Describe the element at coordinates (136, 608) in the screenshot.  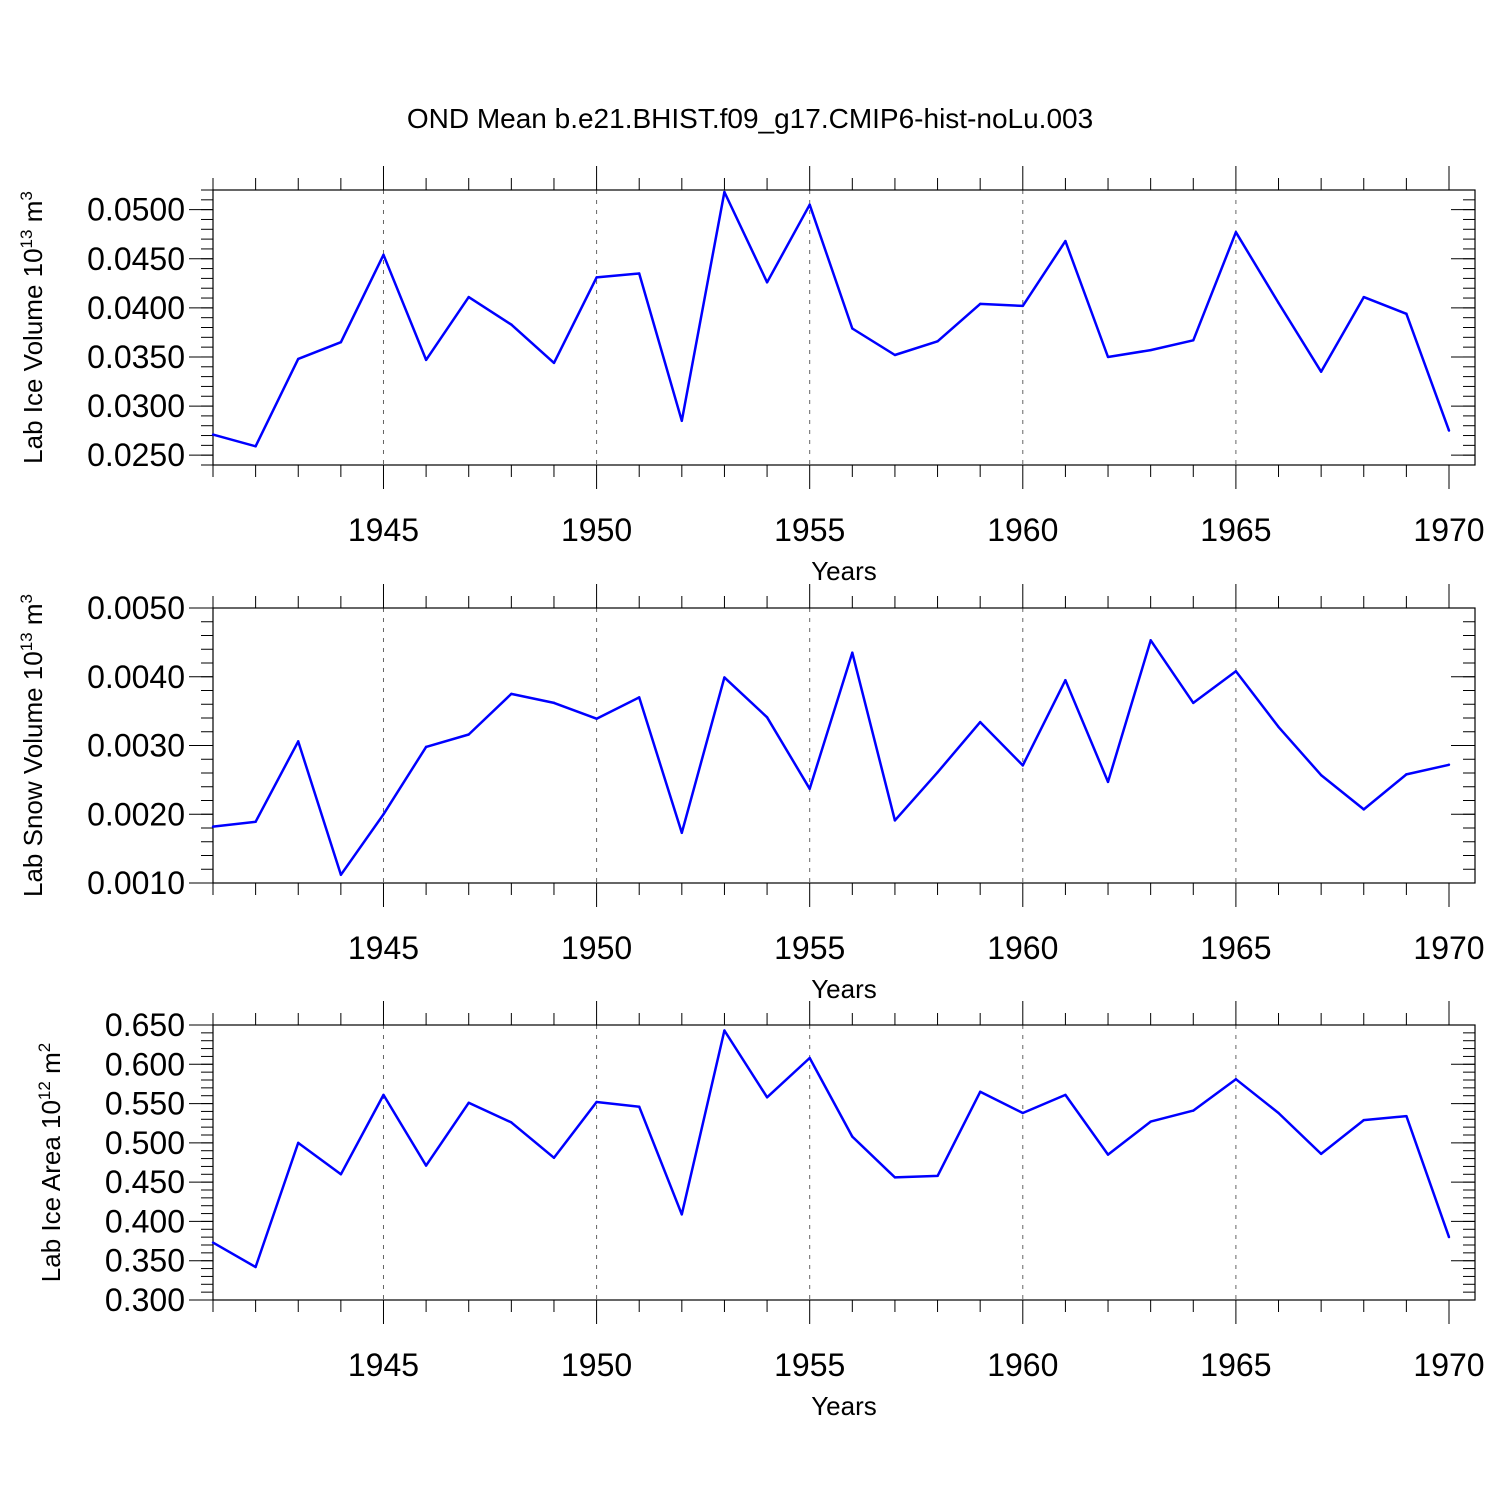
I see `y-tick-label: 0.0050` at that location.